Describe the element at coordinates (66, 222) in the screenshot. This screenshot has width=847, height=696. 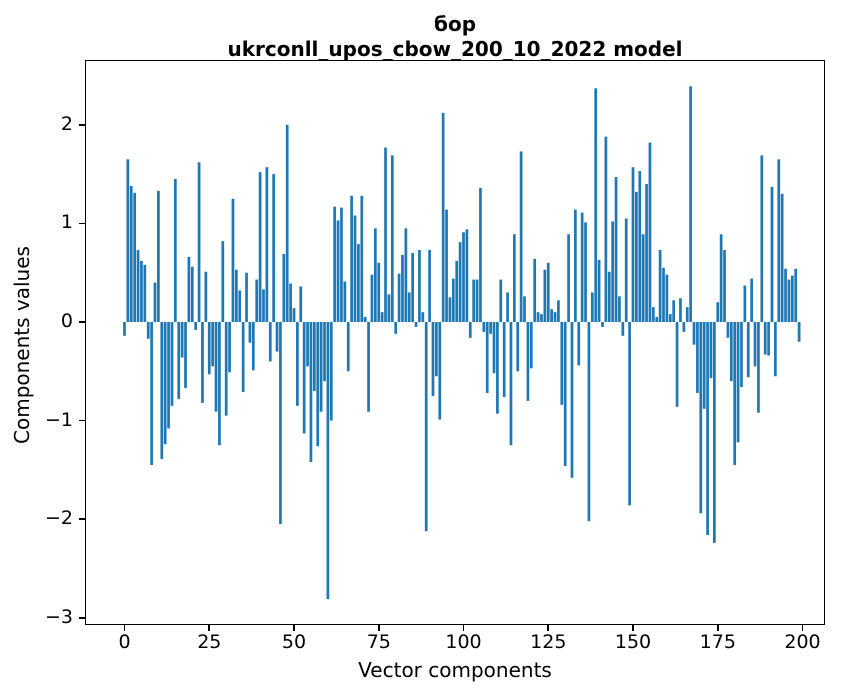
I see `y-tick-label-1: 1` at that location.